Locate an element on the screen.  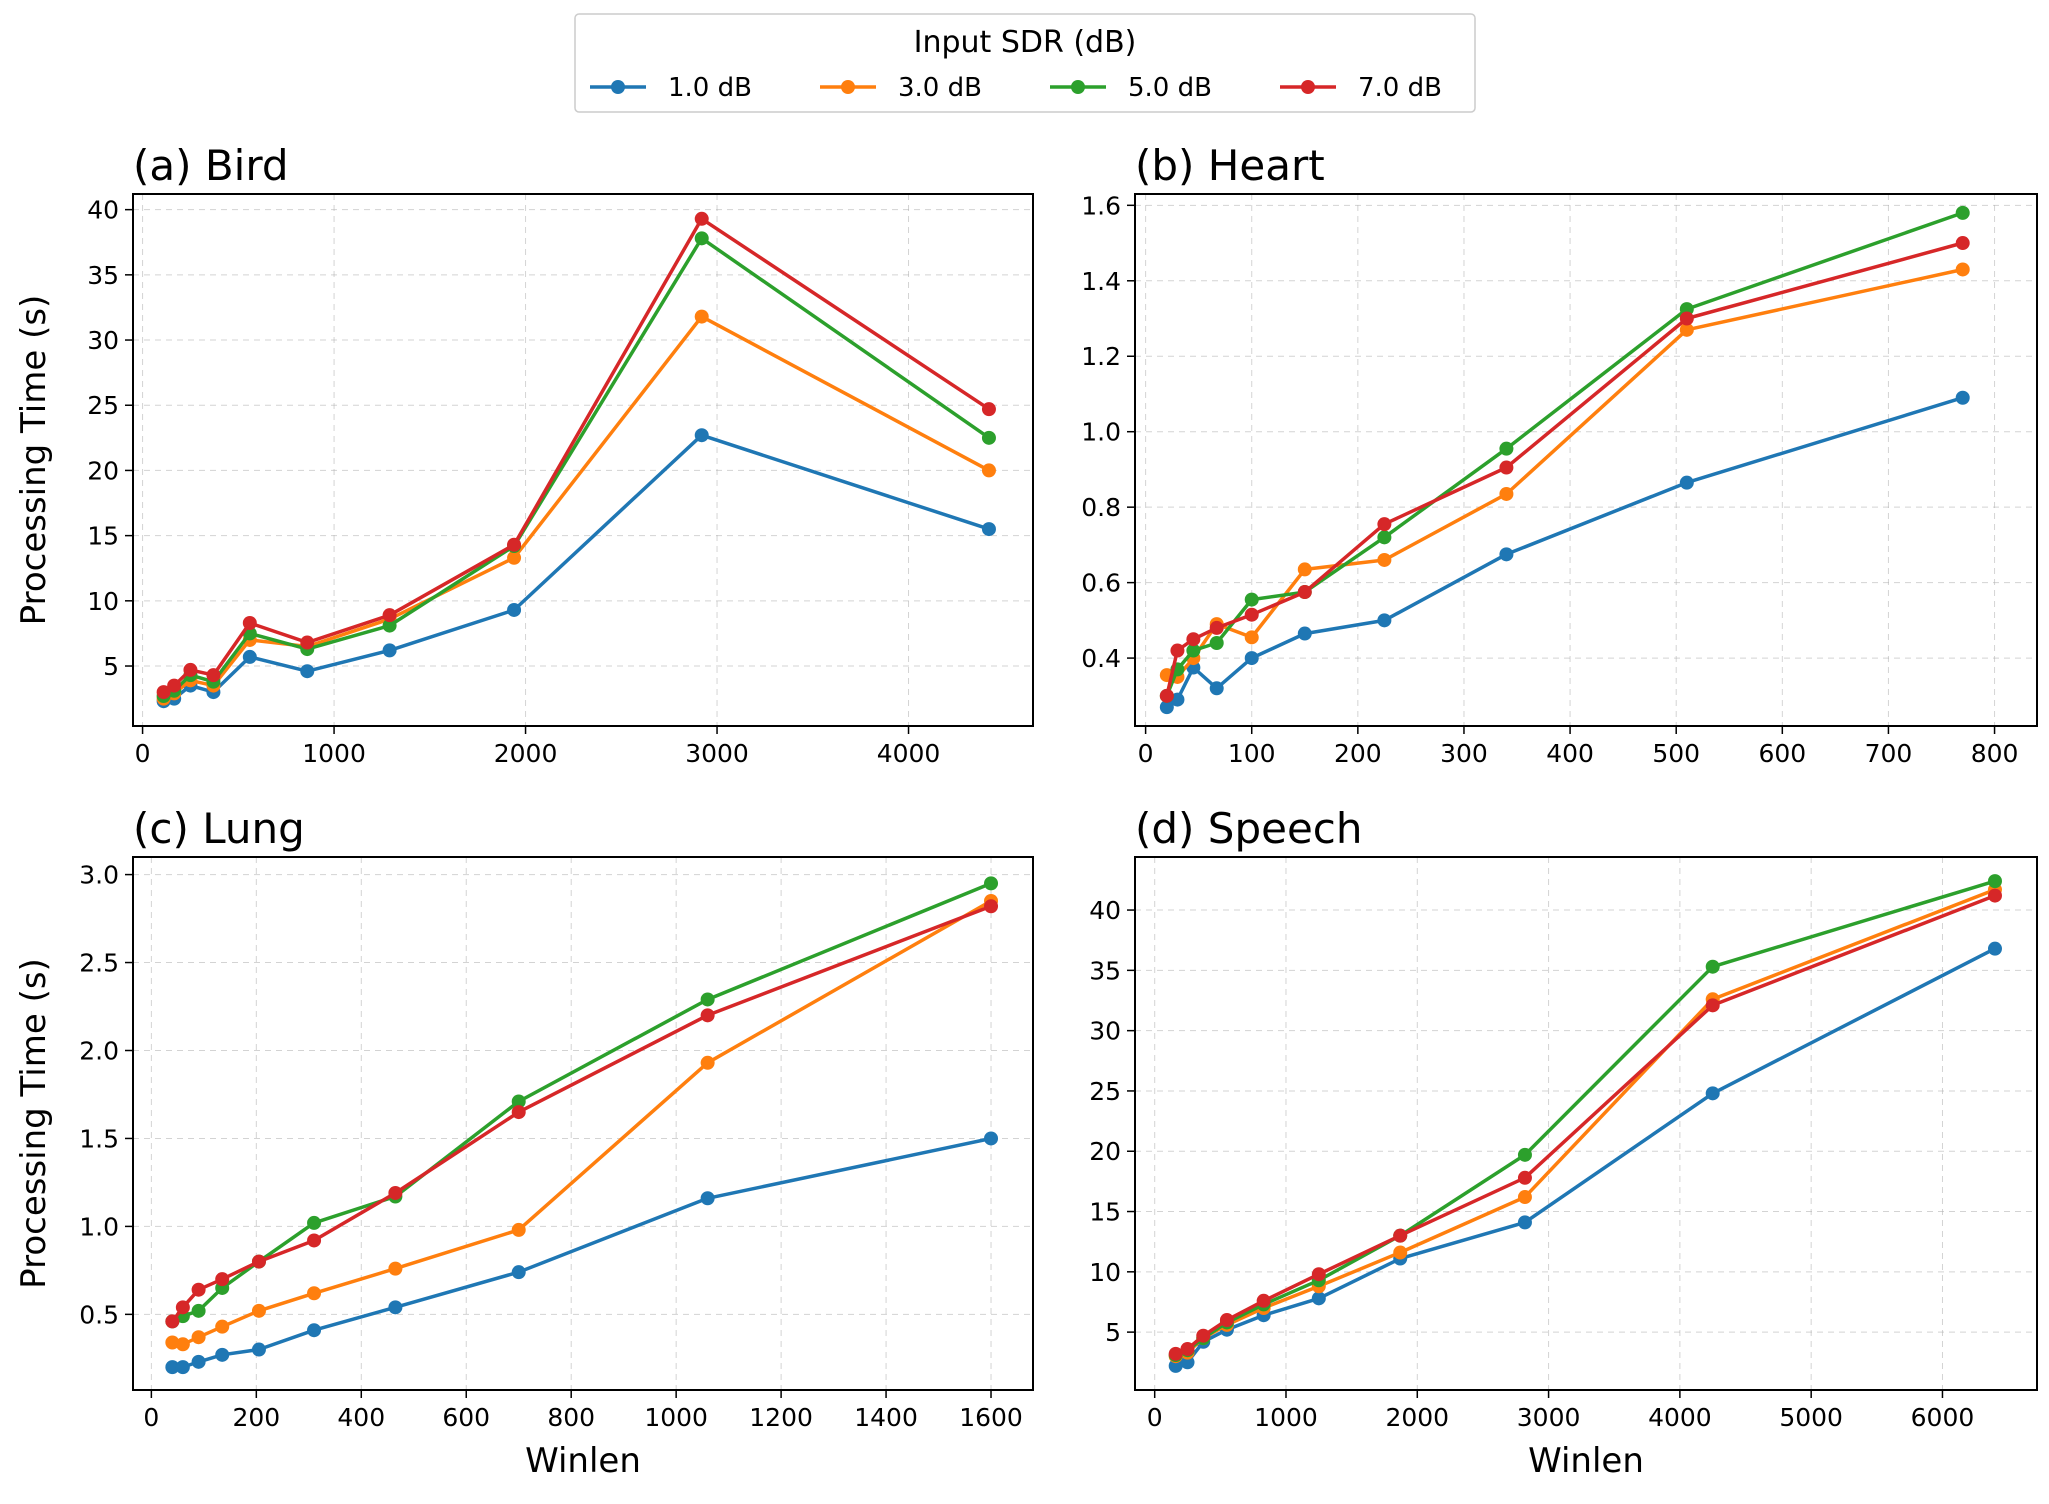
legend-label: 1.0 dB is located at coordinates (710, 88).